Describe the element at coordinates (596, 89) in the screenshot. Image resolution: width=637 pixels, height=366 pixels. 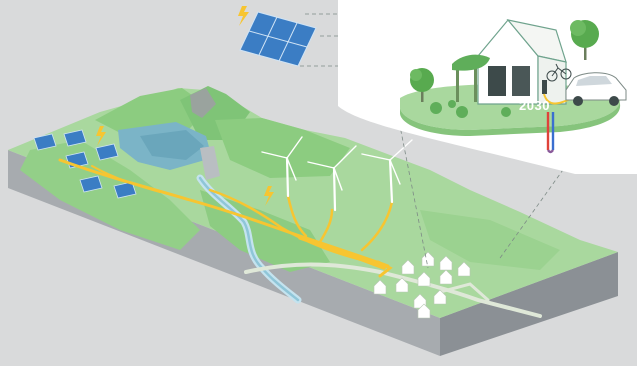
I see `electric-car-icon` at that location.